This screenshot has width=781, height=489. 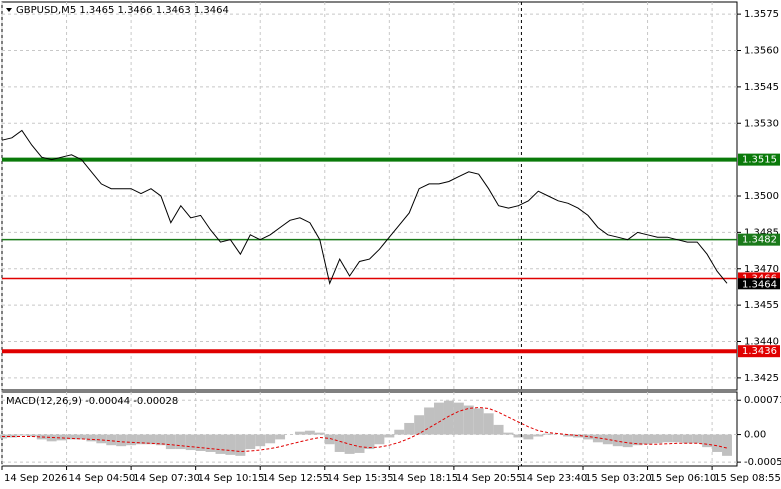 I want to click on y-tick-label: 1.3560, so click(x=761, y=51).